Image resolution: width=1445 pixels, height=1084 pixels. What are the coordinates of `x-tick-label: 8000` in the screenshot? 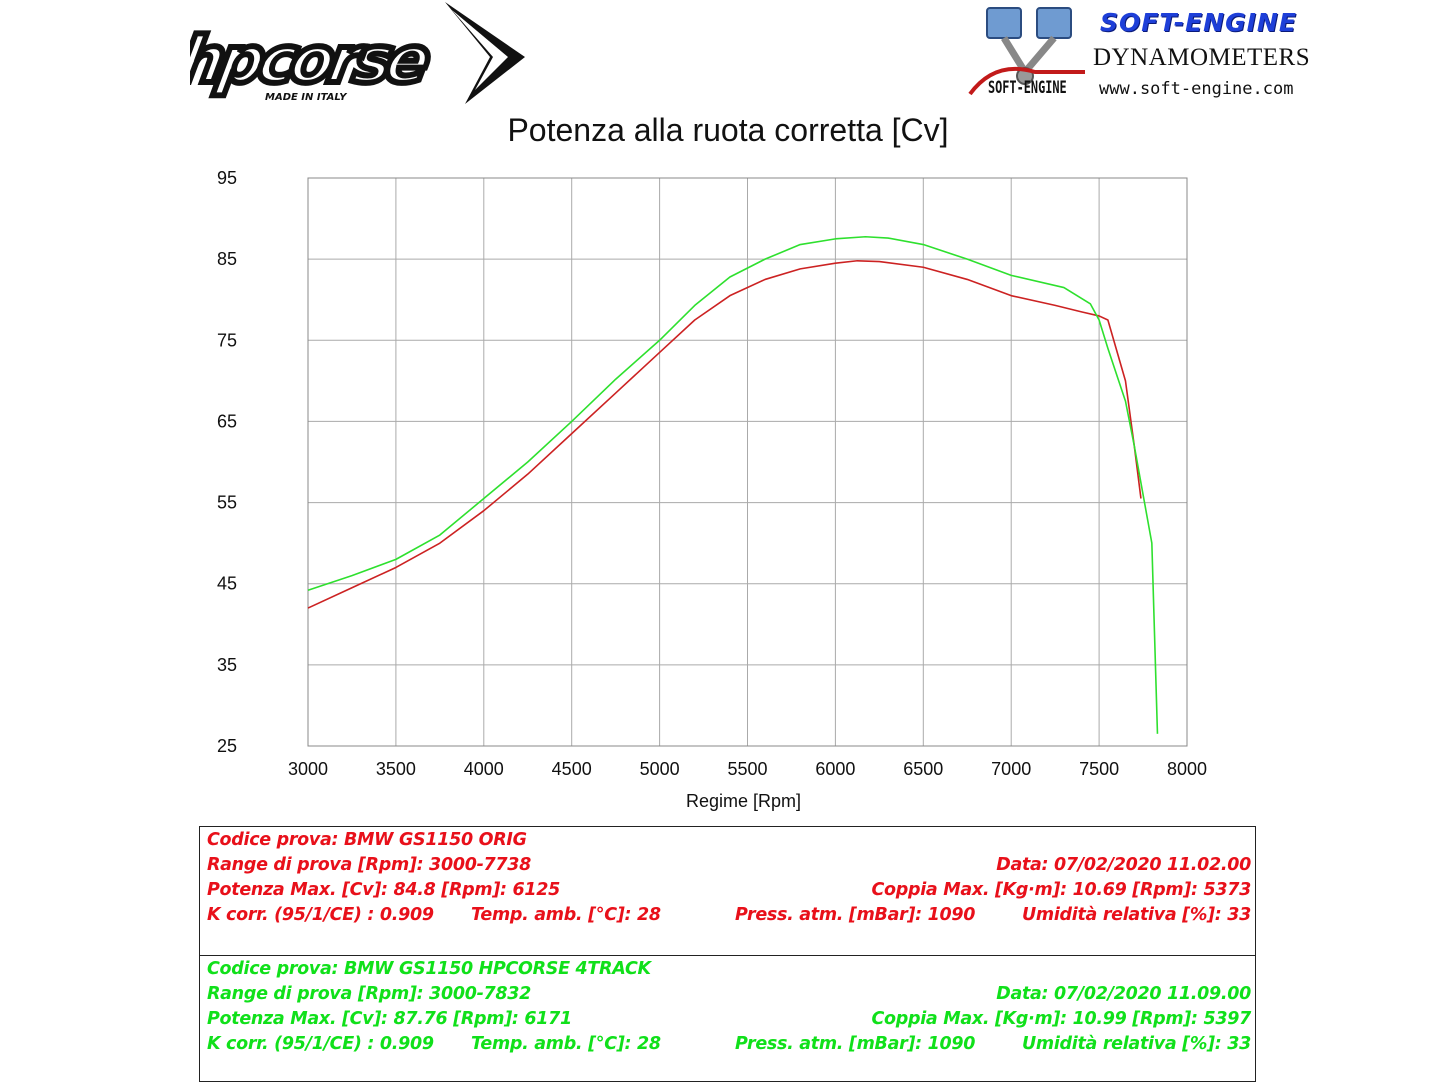 It's located at (1187, 769).